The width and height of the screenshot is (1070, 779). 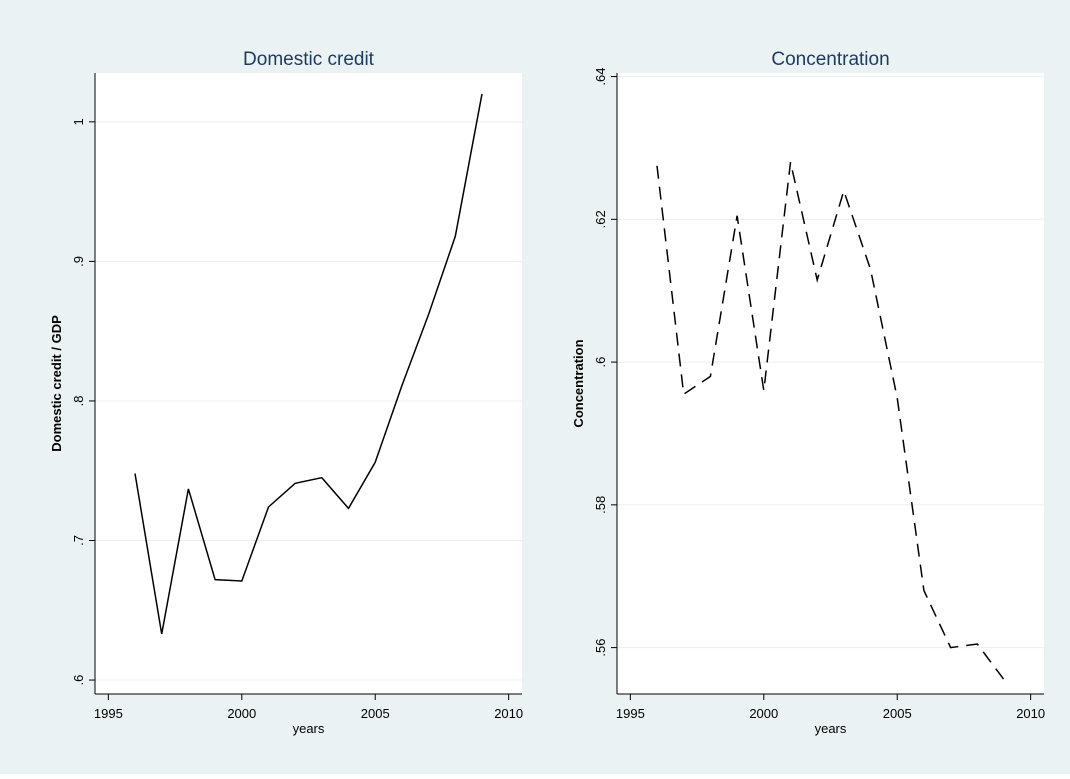 What do you see at coordinates (78, 401) in the screenshot?
I see `panel-1-y-tick-label: .8` at bounding box center [78, 401].